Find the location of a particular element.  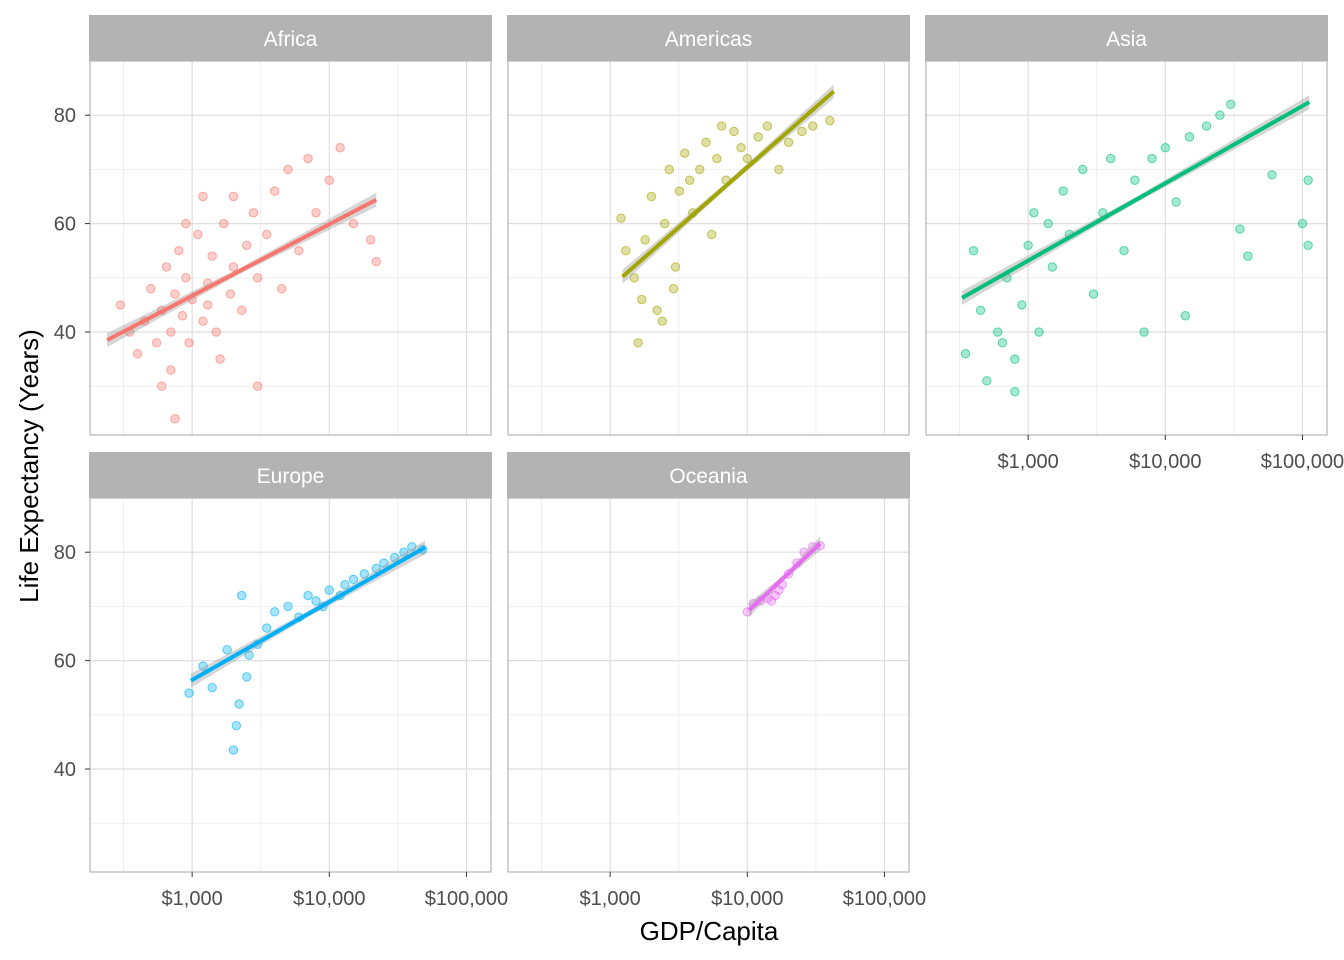

facet-label: Europe is located at coordinates (291, 476).